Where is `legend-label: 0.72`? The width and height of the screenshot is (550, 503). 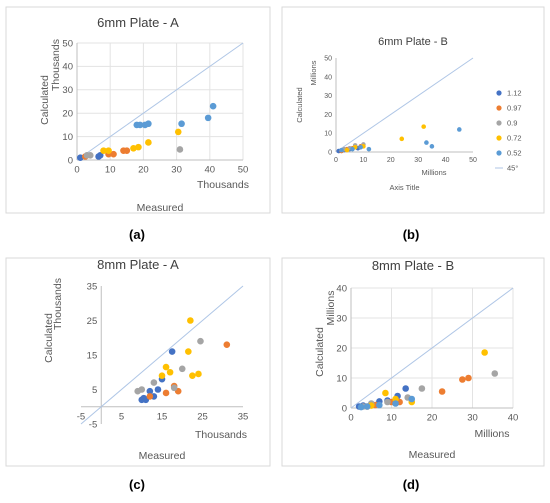 legend-label: 0.72 is located at coordinates (514, 138).